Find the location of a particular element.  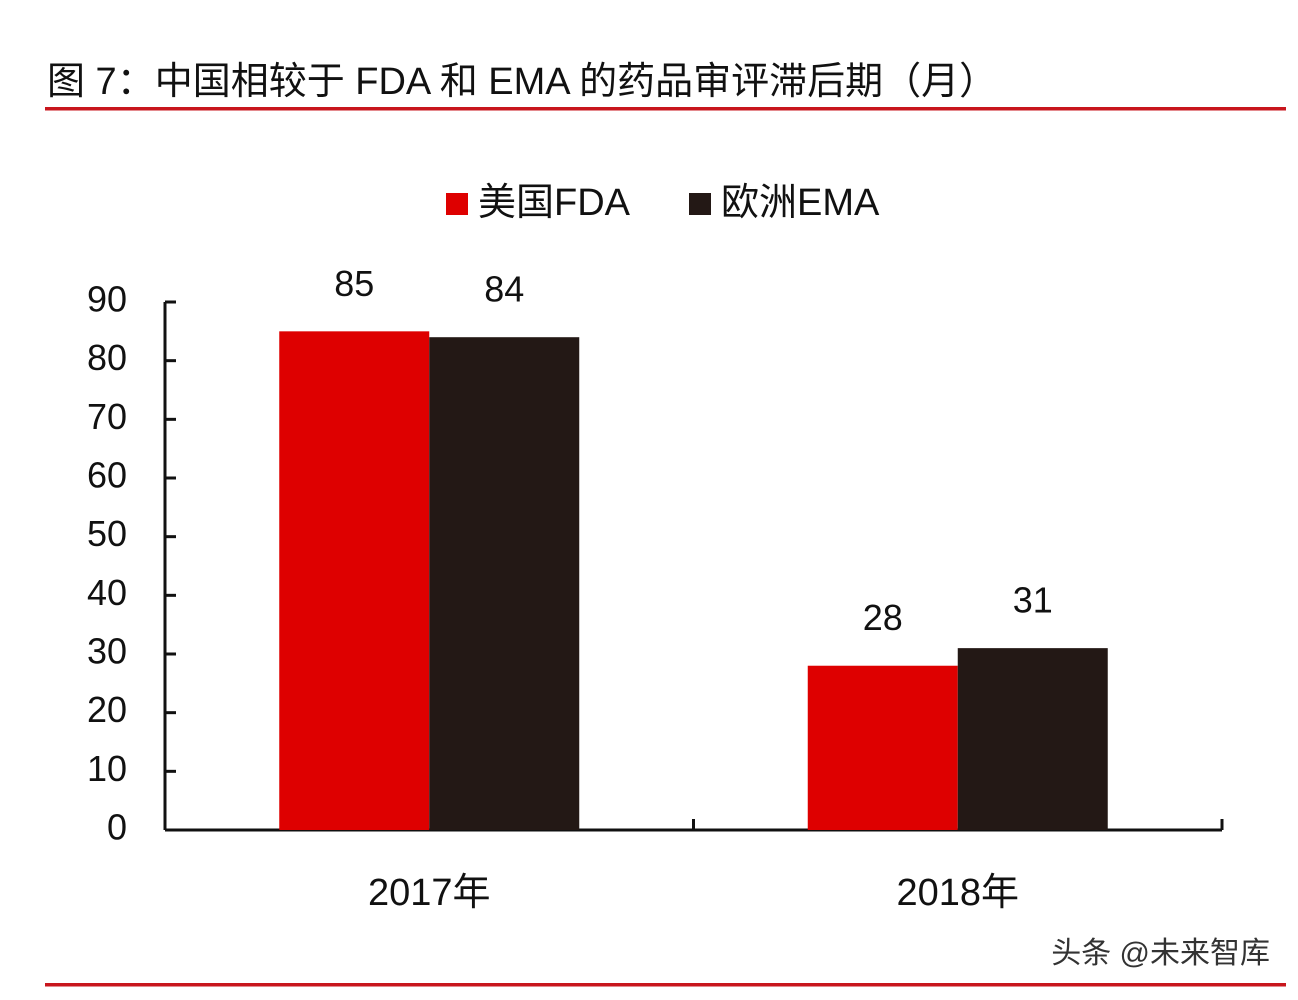

data-label: 84 is located at coordinates (504, 289).